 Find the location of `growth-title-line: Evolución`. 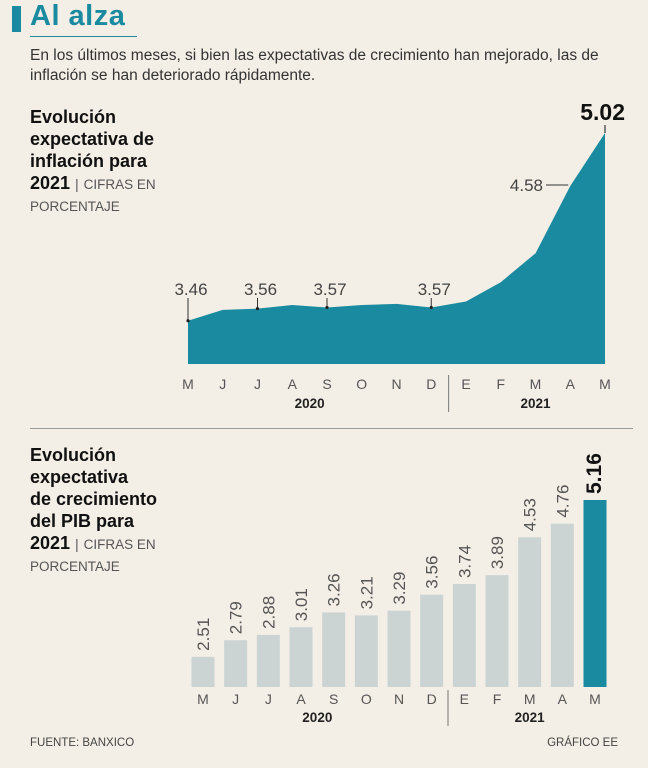

growth-title-line: Evolución is located at coordinates (73, 455).